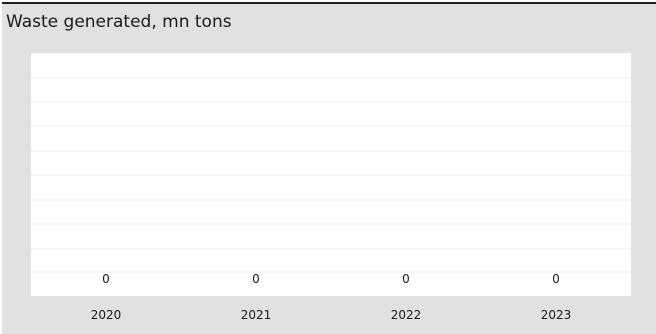  What do you see at coordinates (406, 315) in the screenshot?
I see `x-tick-label-2022: 2022` at bounding box center [406, 315].